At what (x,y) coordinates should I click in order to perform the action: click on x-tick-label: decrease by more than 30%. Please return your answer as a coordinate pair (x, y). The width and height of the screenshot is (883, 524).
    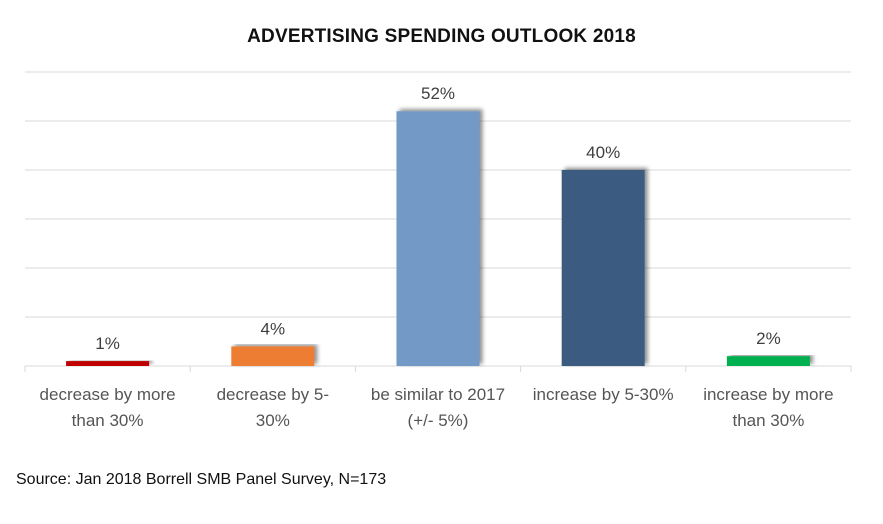
    Looking at the image, I should click on (107, 407).